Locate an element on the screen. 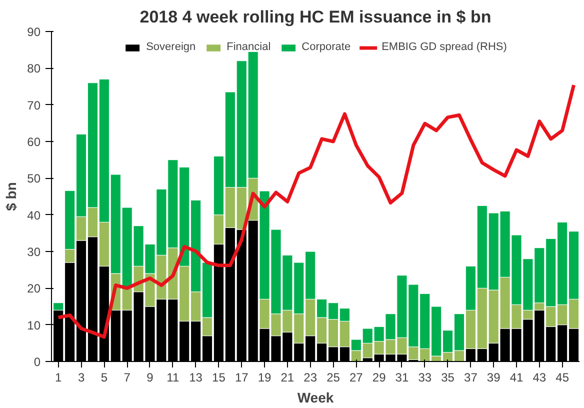 This screenshot has height=408, width=584. y-tick-label: 80 is located at coordinates (34, 69).